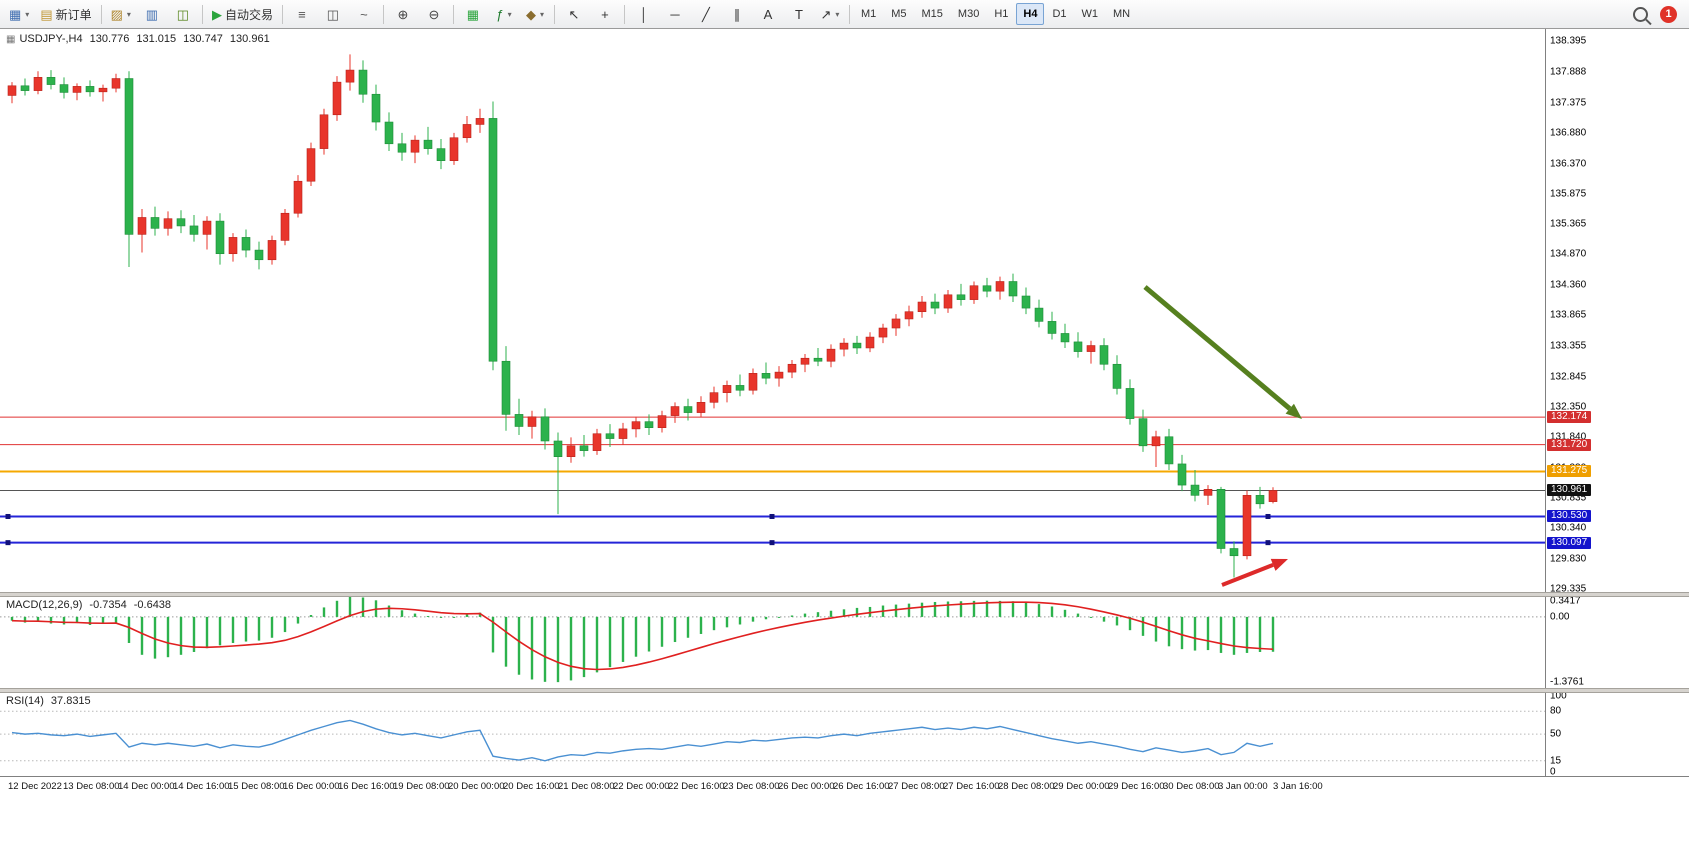 This screenshot has width=1689, height=858. I want to click on price-tick-label: 133.355, so click(1568, 346).